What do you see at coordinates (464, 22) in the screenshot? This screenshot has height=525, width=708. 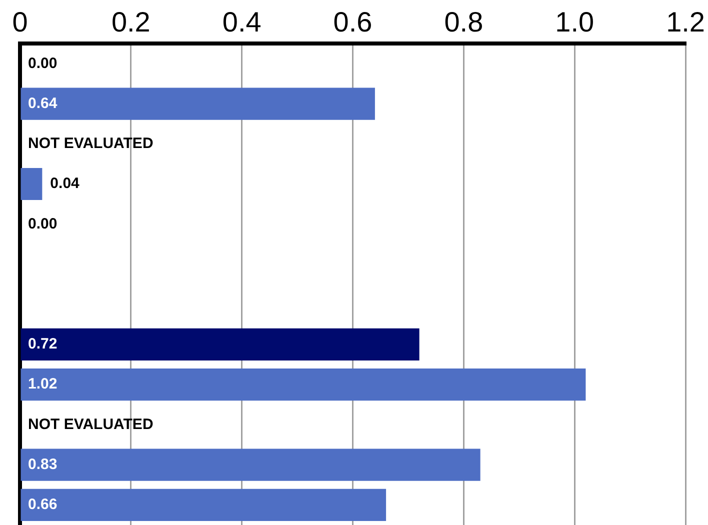 I see `x-tick-label: 0.8` at bounding box center [464, 22].